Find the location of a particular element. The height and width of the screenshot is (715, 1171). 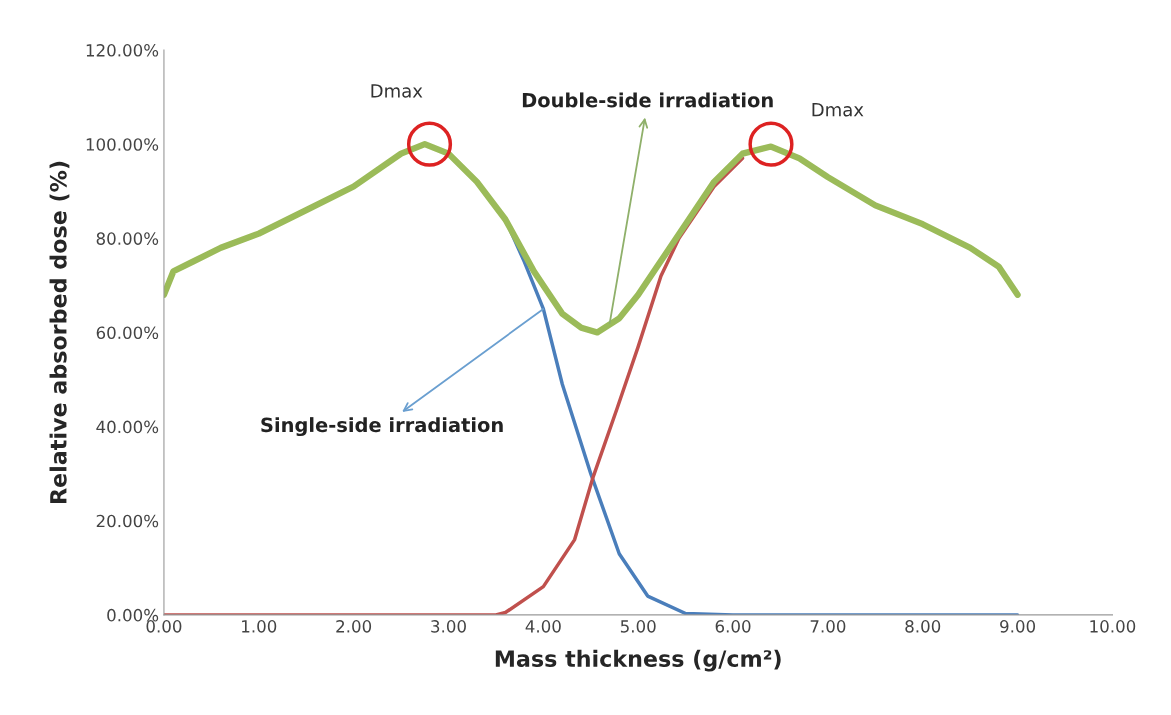

x-tick-label: 2.00 is located at coordinates (354, 626).